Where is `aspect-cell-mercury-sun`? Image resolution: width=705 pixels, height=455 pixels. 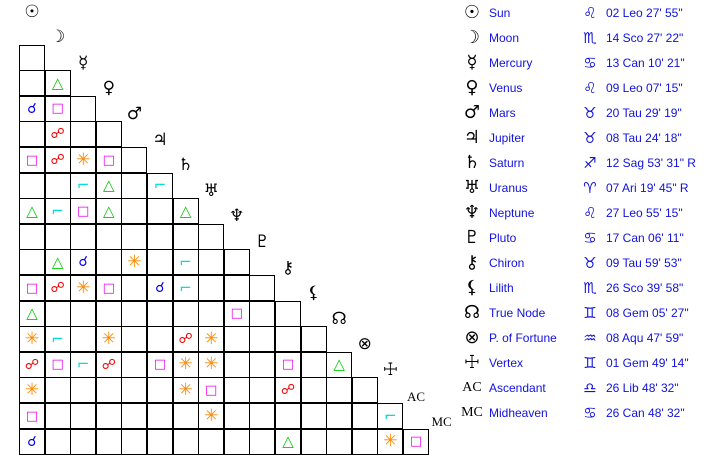 aspect-cell-mercury-sun is located at coordinates (32, 83).